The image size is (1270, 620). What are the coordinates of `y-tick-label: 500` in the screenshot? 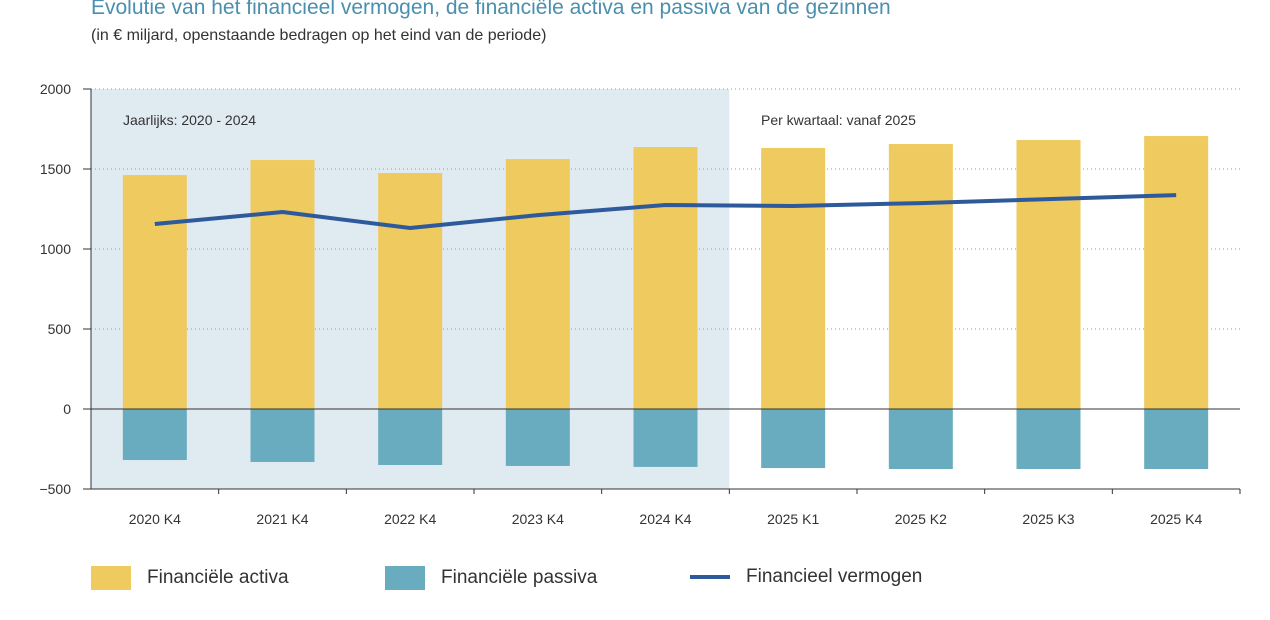 It's located at (60, 329).